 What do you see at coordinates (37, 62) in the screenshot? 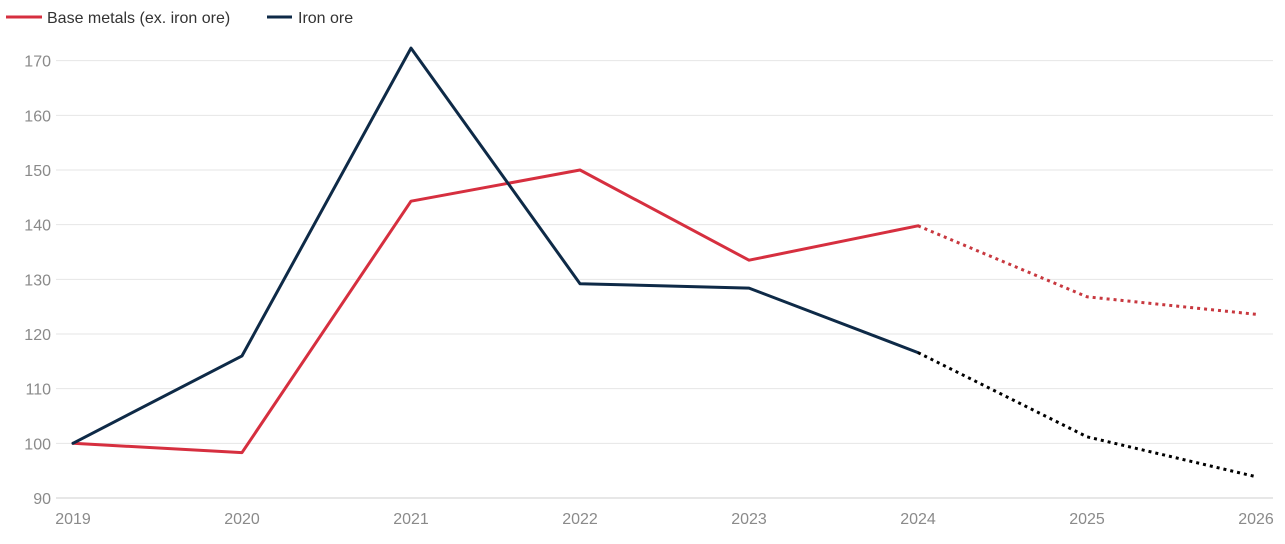
I see `y-tick-label-170: 170` at bounding box center [37, 62].